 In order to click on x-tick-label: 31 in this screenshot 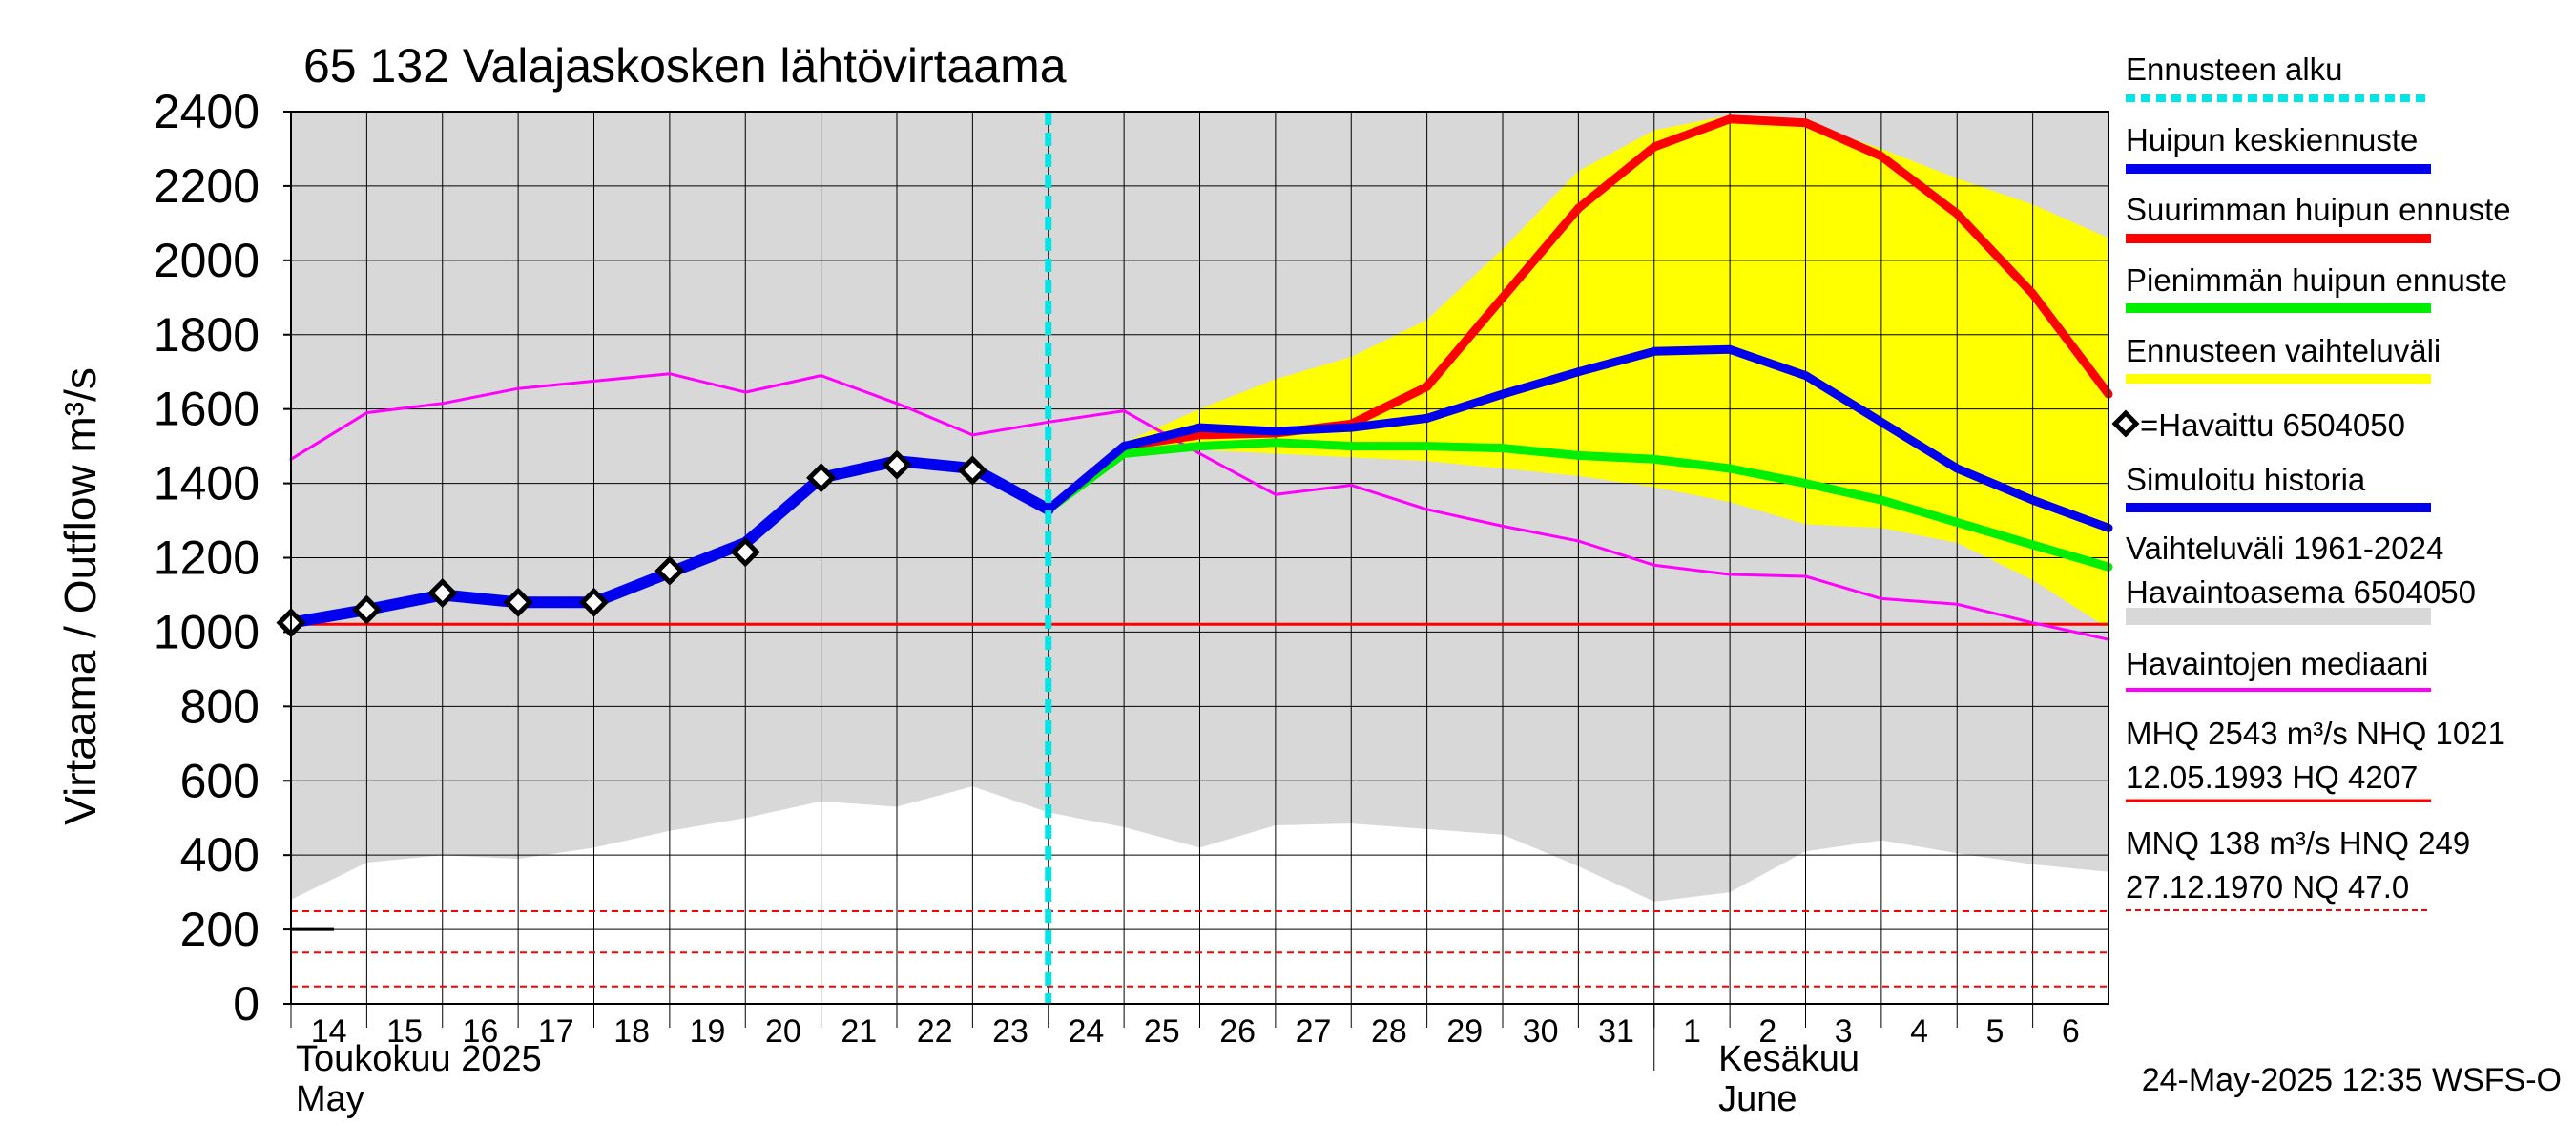, I will do `click(1616, 1031)`.